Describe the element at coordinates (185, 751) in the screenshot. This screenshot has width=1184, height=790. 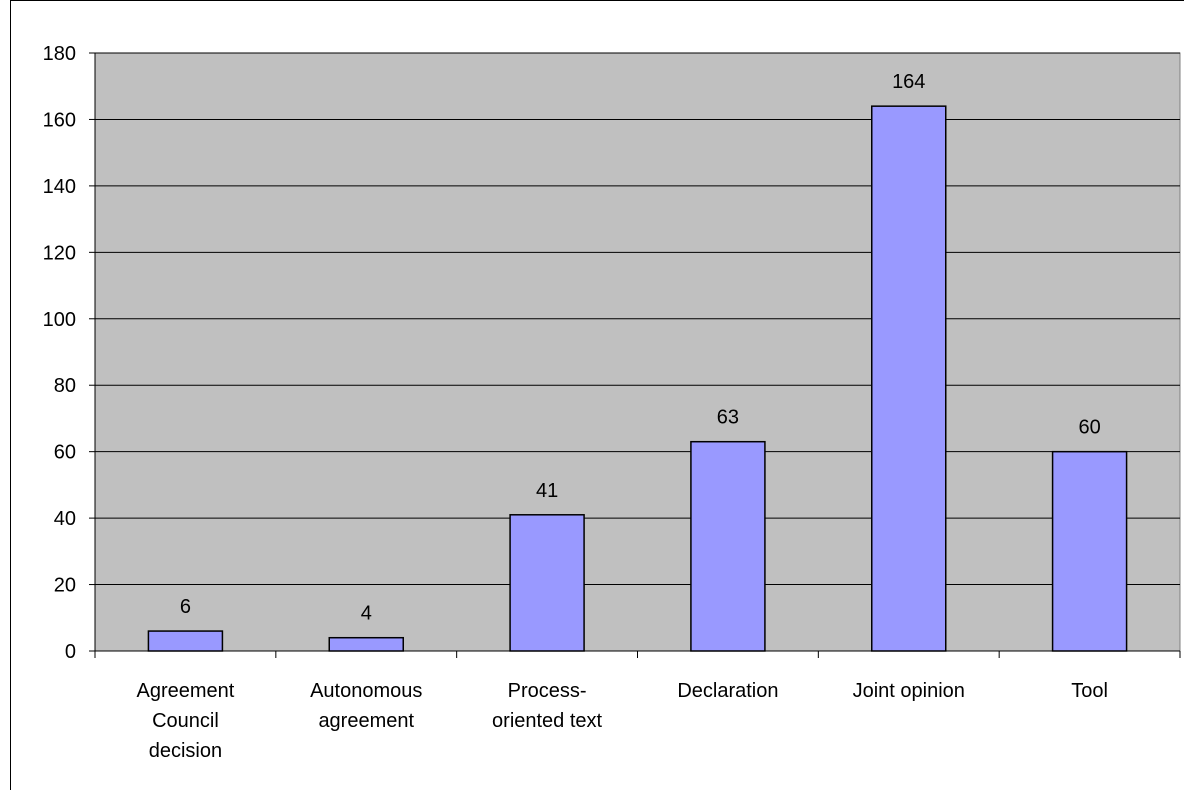
I see `x-tick-label-0: decision` at that location.